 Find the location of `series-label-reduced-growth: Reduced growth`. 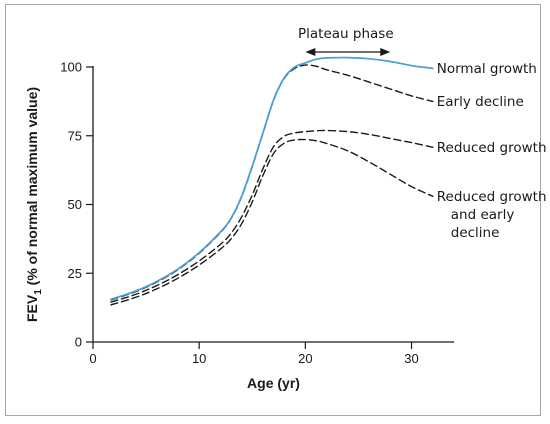

series-label-reduced-growth: Reduced growth is located at coordinates (492, 148).